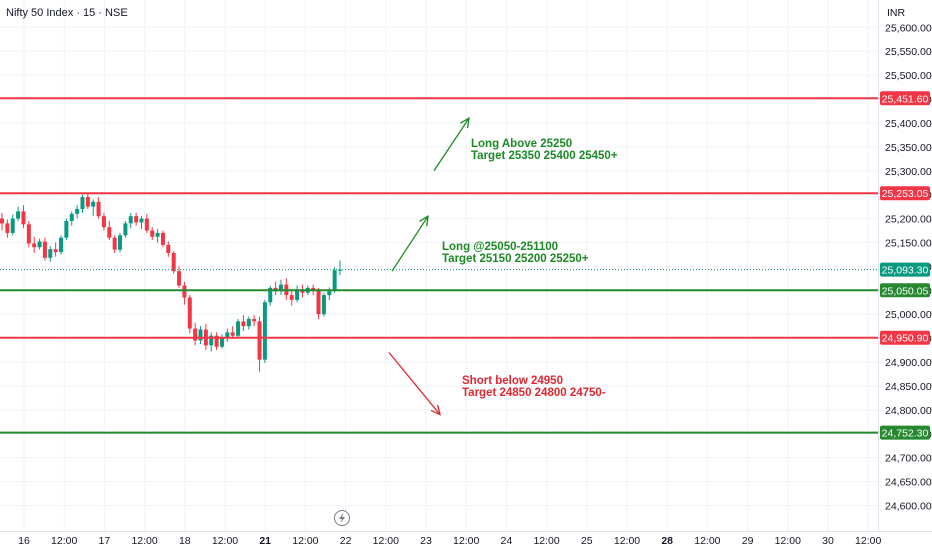 The height and width of the screenshot is (550, 932). I want to click on price-tick-label: 24,600.00, so click(908, 507).